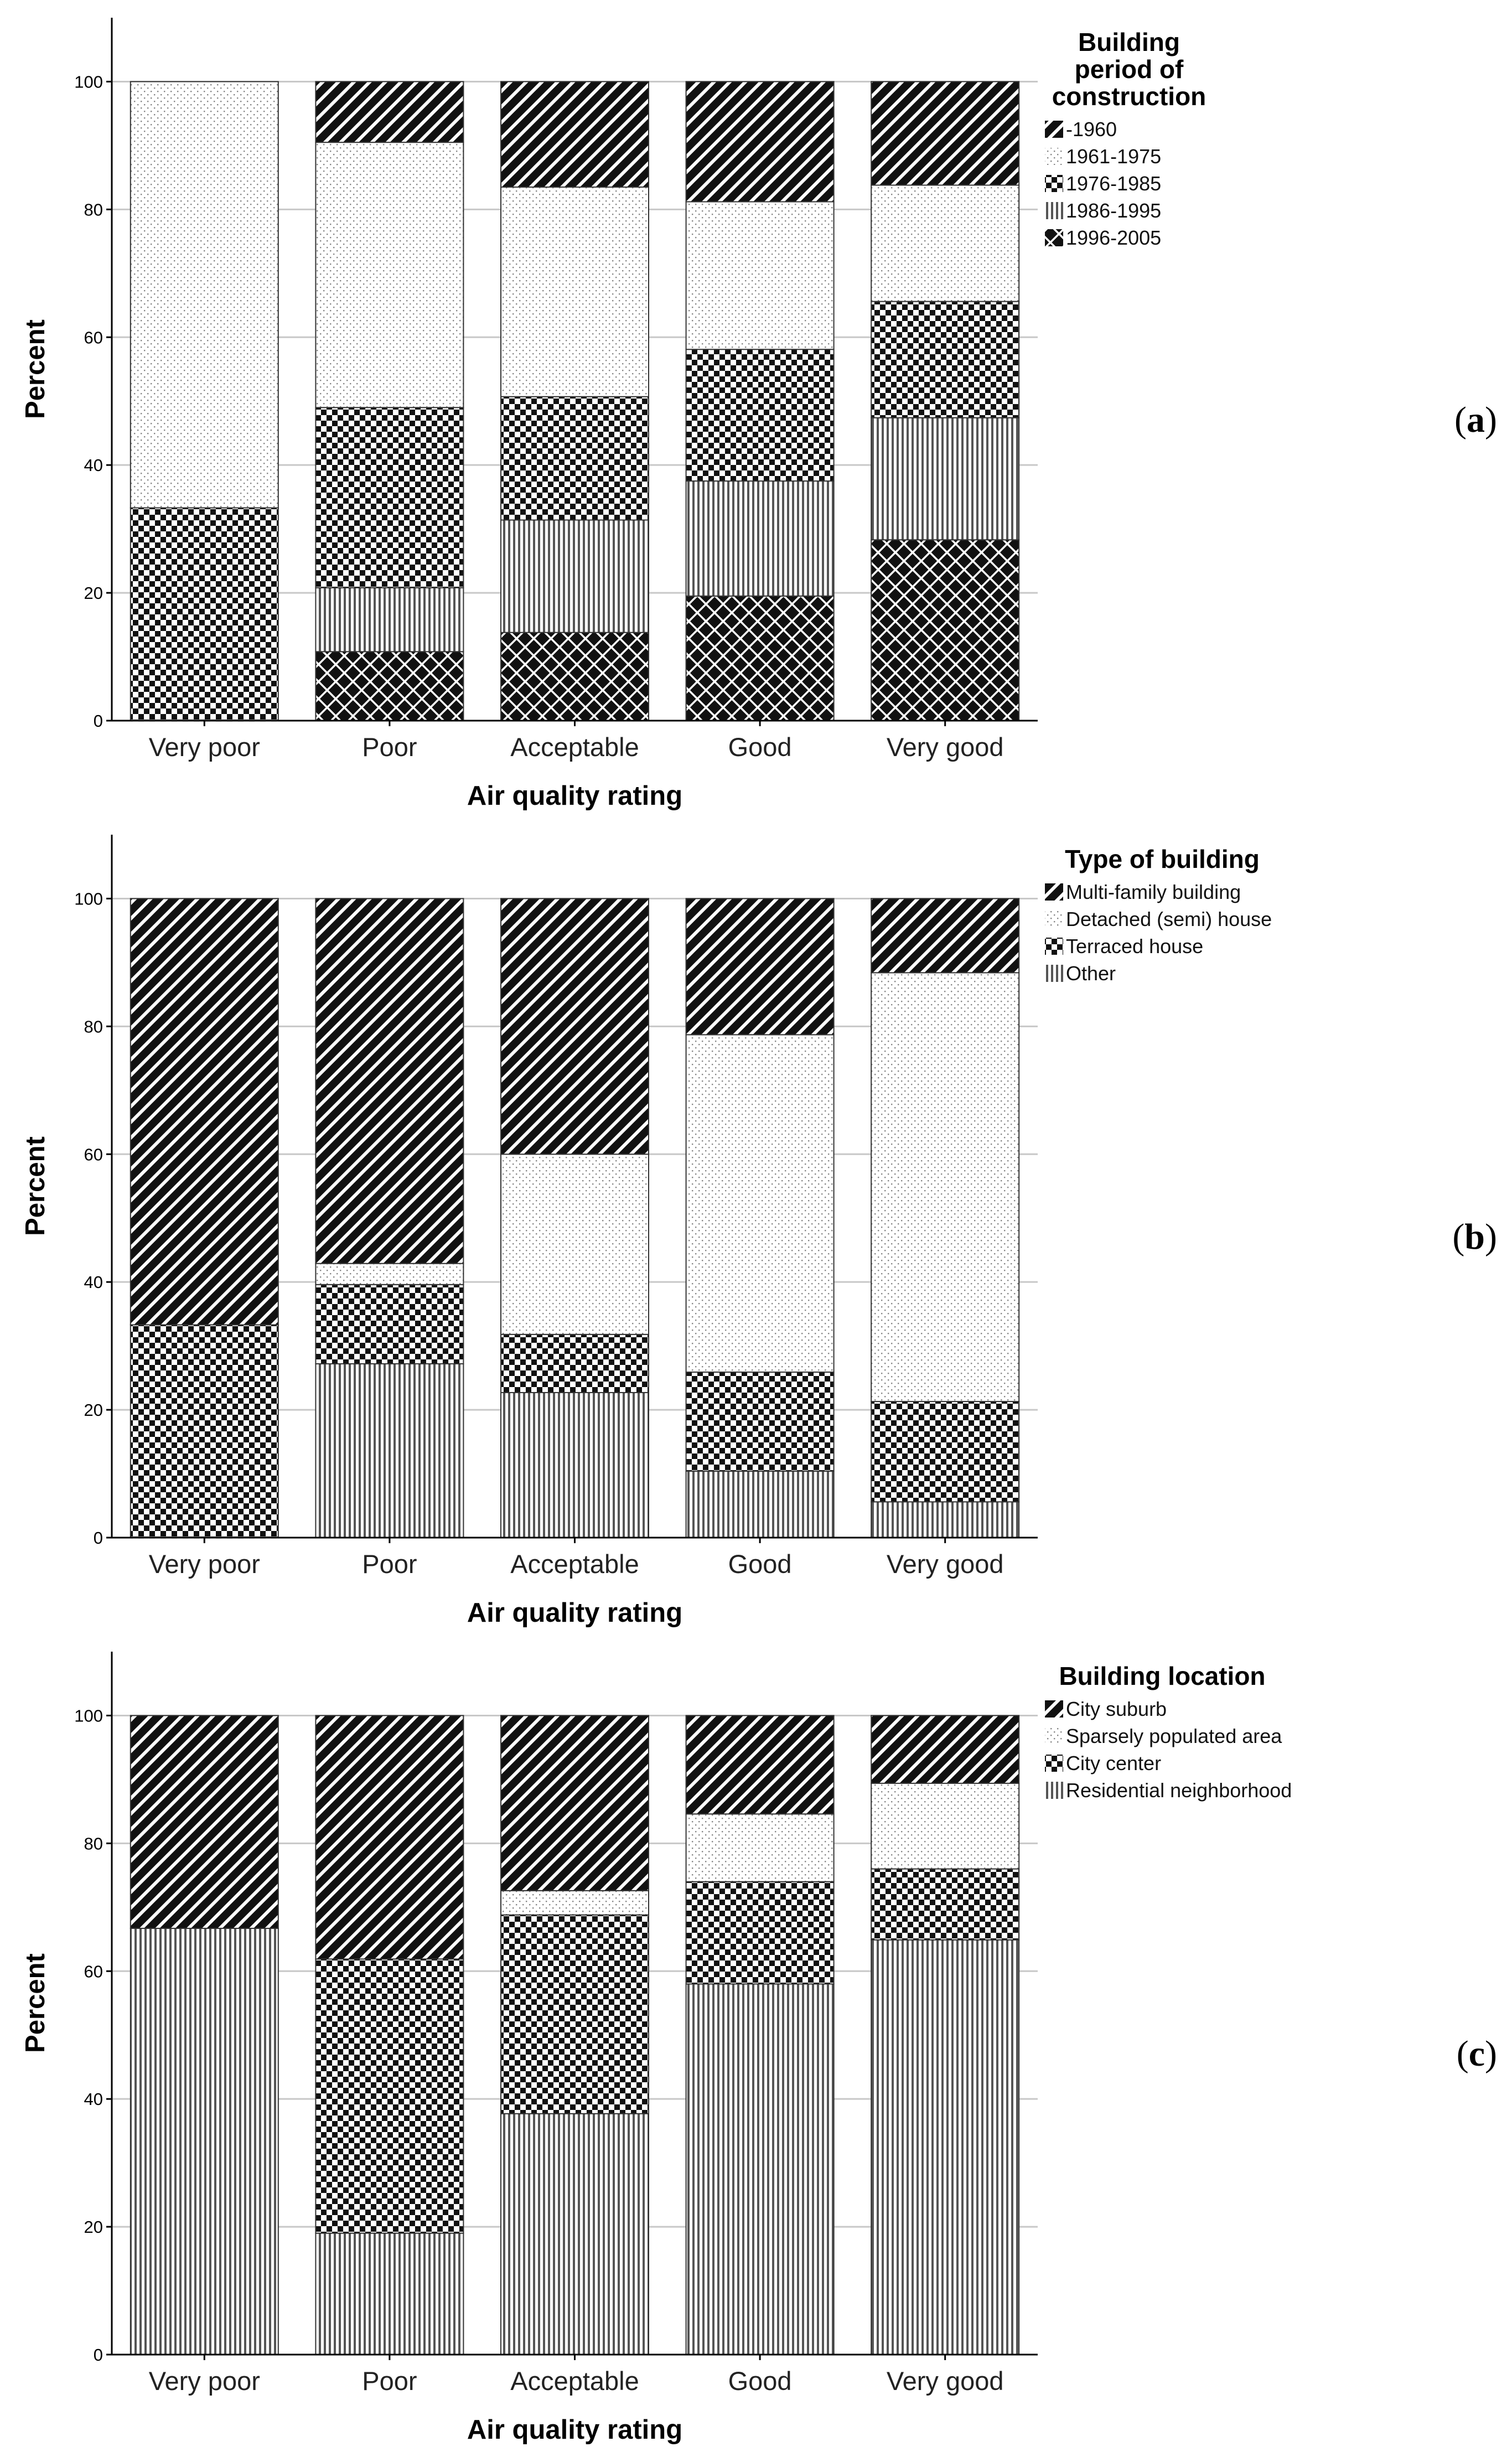 Image resolution: width=1512 pixels, height=2452 pixels. I want to click on legend-title: Building location, so click(1162, 1676).